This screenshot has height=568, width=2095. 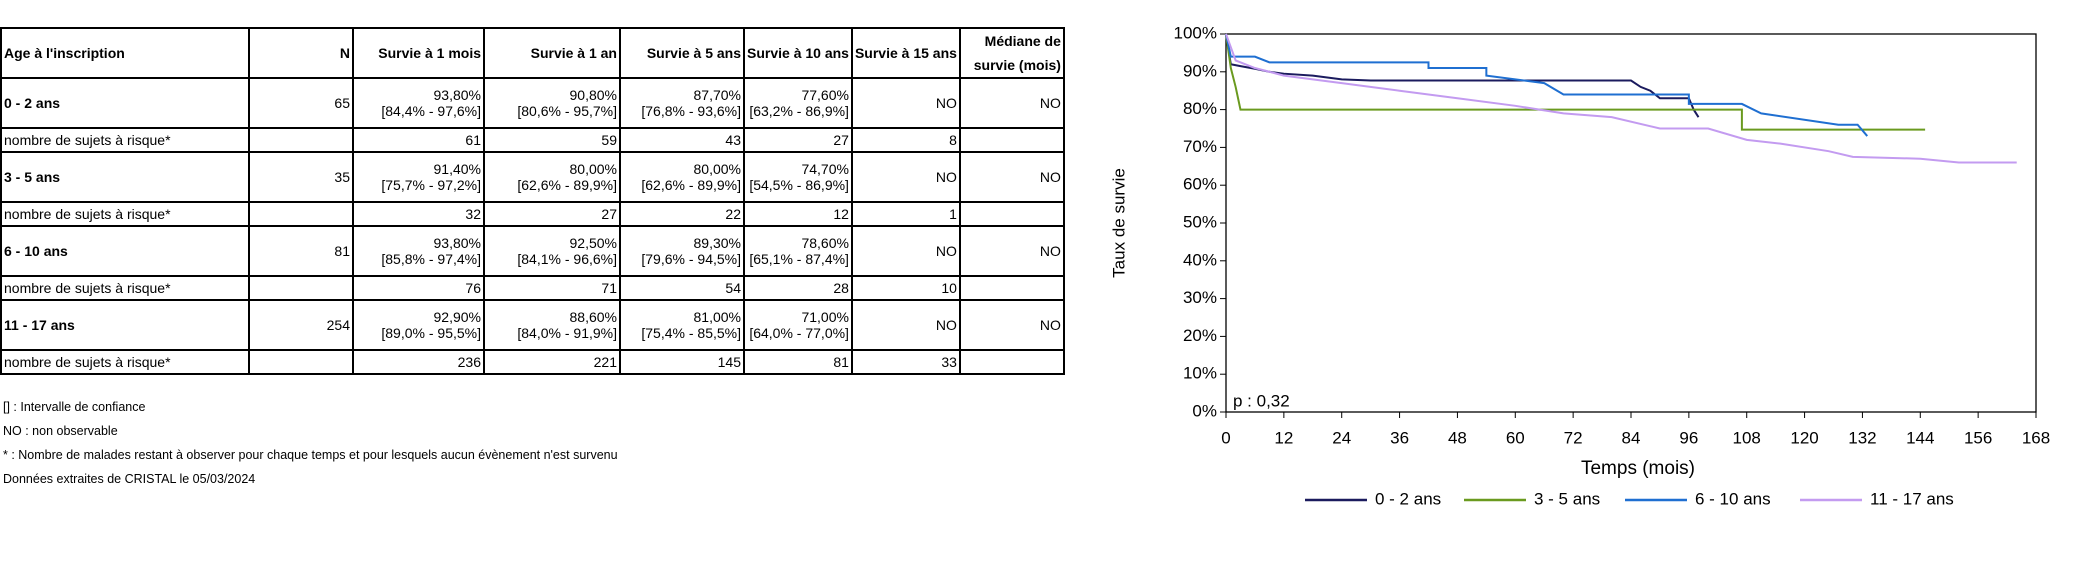 What do you see at coordinates (1200, 335) in the screenshot?
I see `y-tick-label: 20%` at bounding box center [1200, 335].